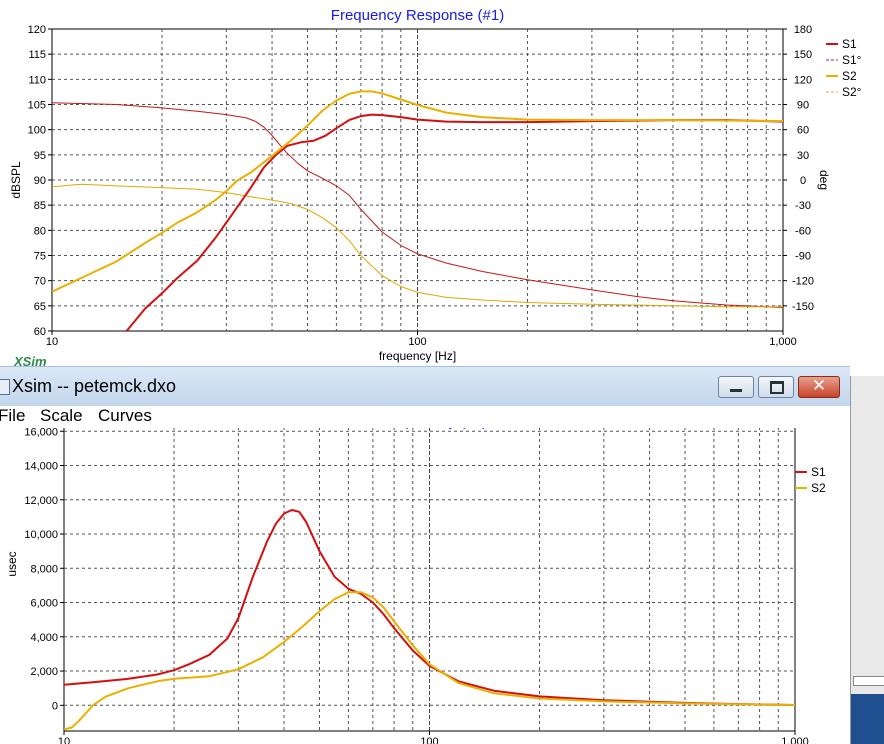 This screenshot has height=744, width=884. I want to click on y-tick-label: 65, so click(40, 307).